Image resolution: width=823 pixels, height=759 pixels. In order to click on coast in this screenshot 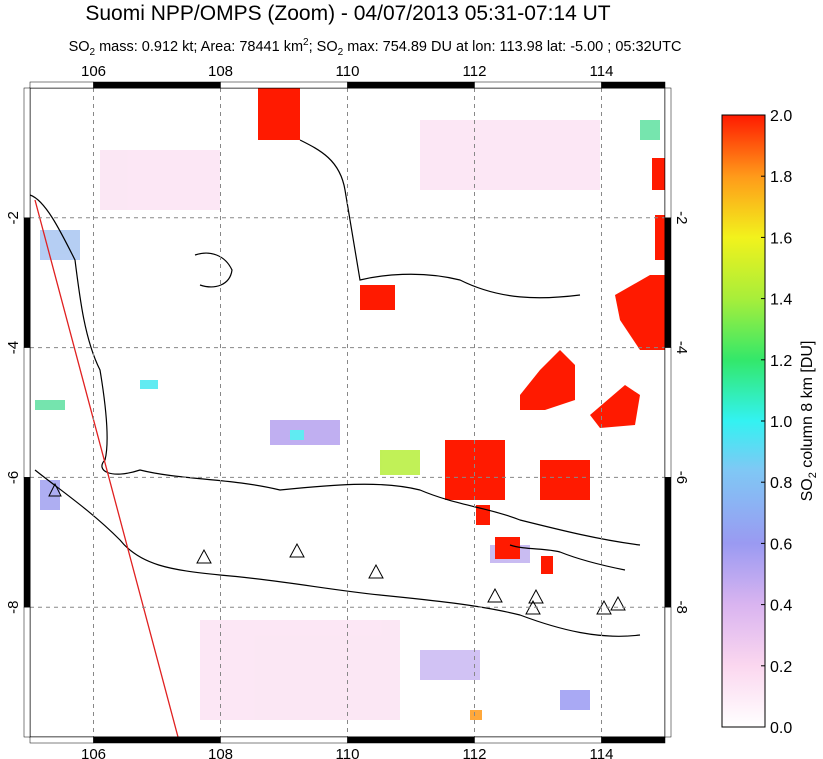, I will do `click(440, 219)`.